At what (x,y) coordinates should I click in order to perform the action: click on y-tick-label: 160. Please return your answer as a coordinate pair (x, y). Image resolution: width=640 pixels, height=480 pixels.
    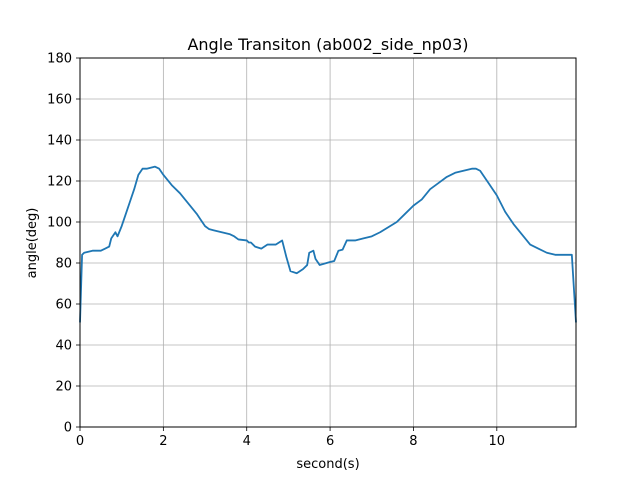
    Looking at the image, I should click on (59, 100).